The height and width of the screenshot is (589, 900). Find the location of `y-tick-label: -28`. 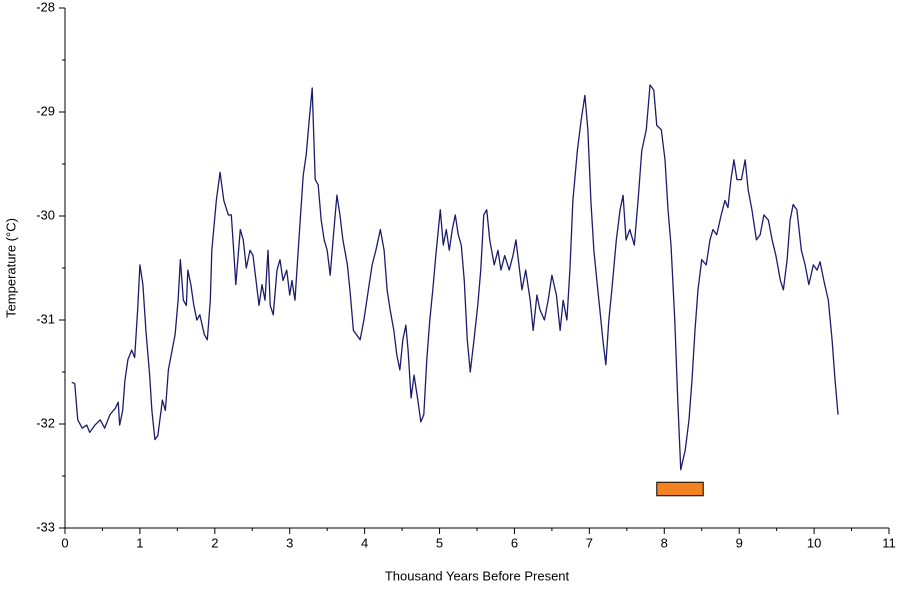

y-tick-label: -28 is located at coordinates (45, 7).